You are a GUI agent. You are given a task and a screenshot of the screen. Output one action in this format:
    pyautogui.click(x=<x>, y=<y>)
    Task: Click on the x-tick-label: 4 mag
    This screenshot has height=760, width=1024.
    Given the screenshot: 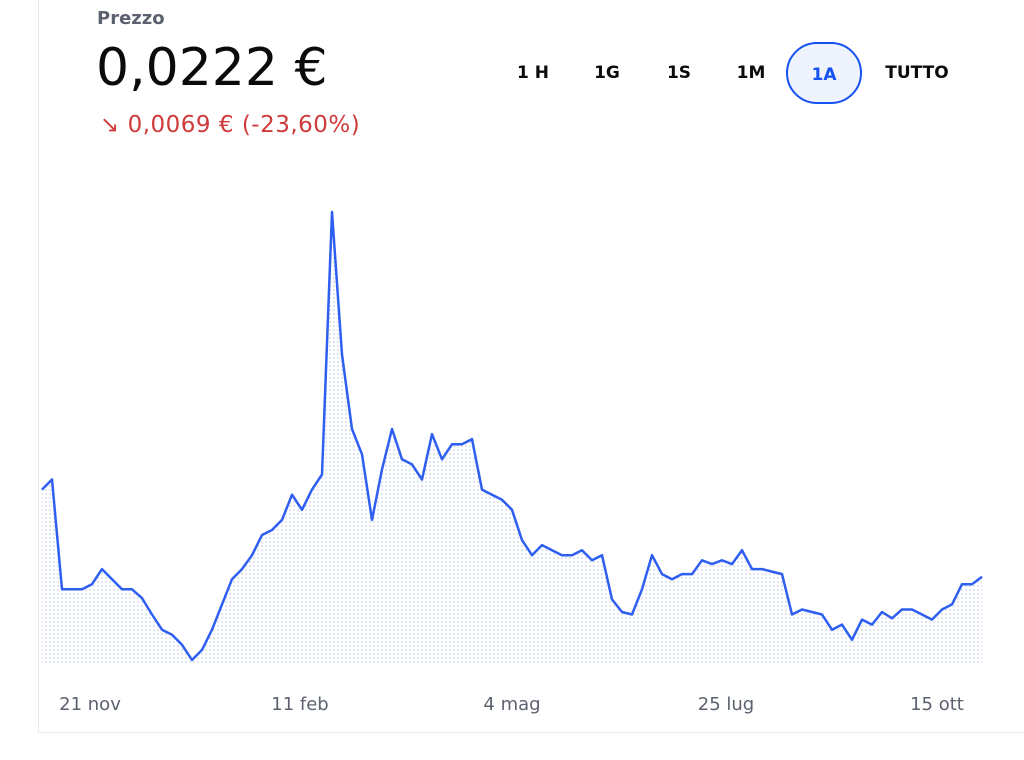 What is the action you would take?
    pyautogui.click(x=511, y=704)
    